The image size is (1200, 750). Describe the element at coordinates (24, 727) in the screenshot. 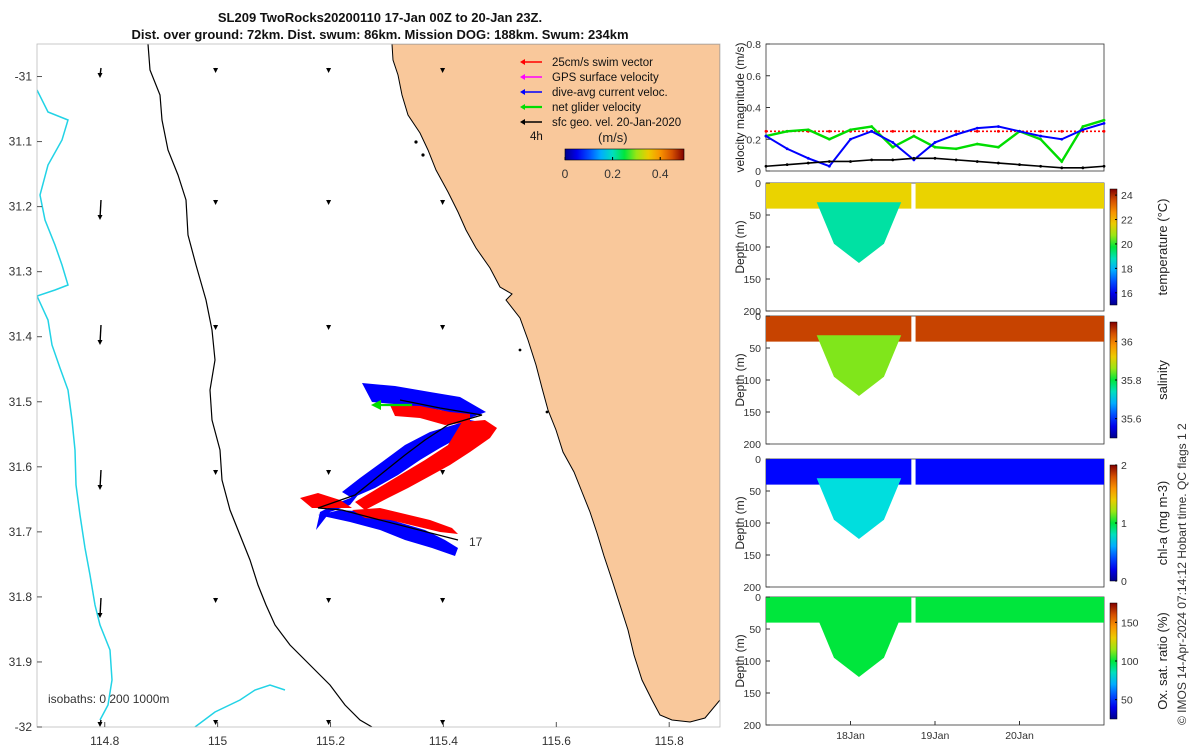

I see `map-y-tick-label: -32` at that location.